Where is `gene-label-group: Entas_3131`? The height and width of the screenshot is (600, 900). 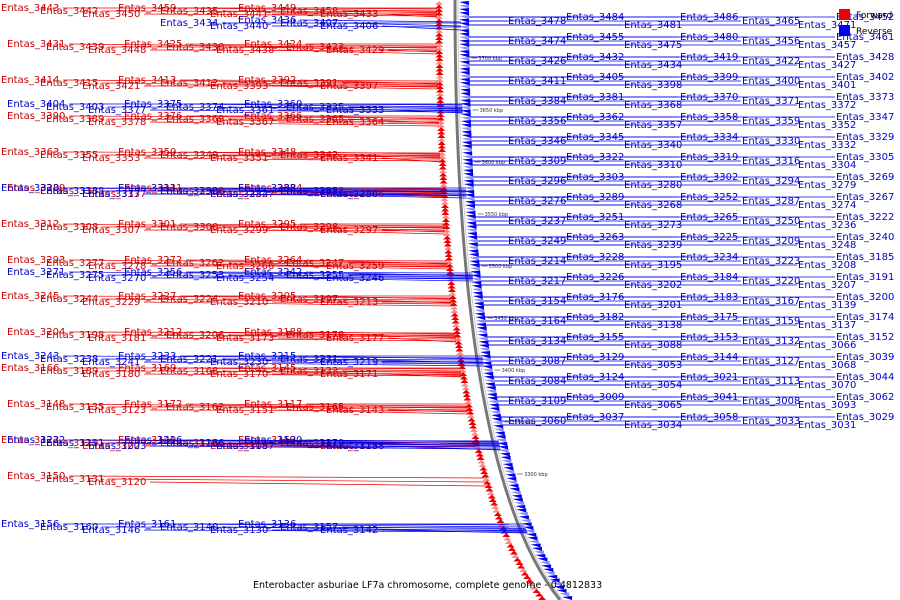 gene-label-group: Entas_3131 is located at coordinates (266, 479).